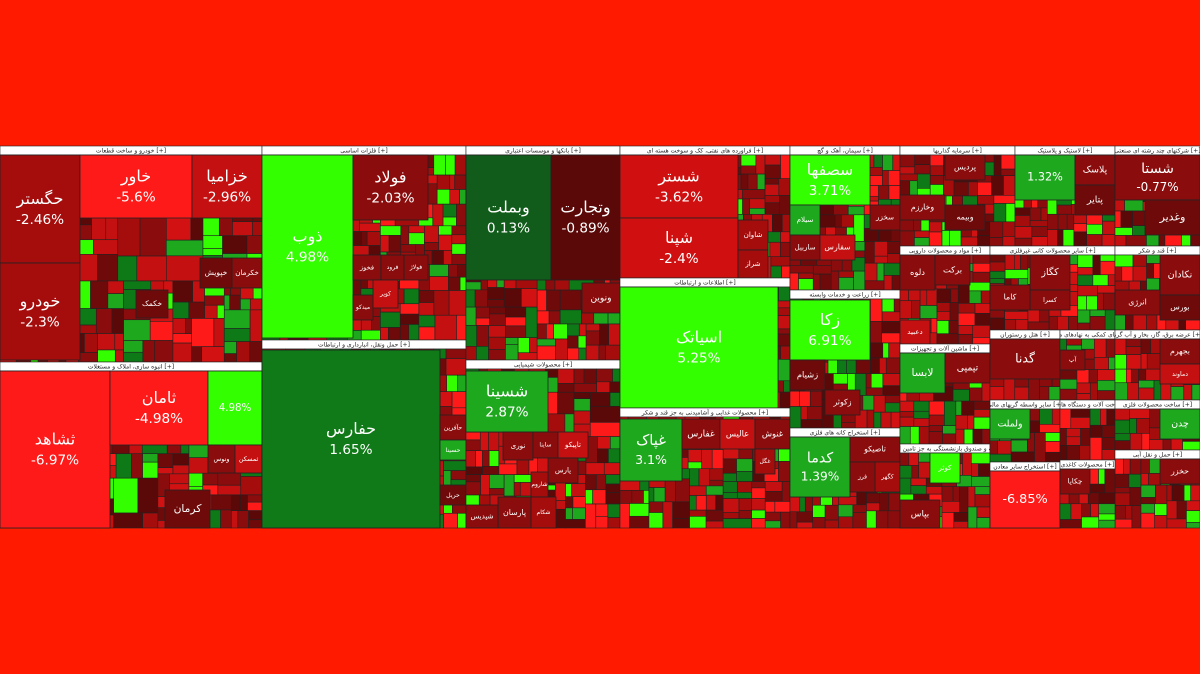  What do you see at coordinates (1172, 217) in the screenshot?
I see `stock-name: وغدیر` at bounding box center [1172, 217].